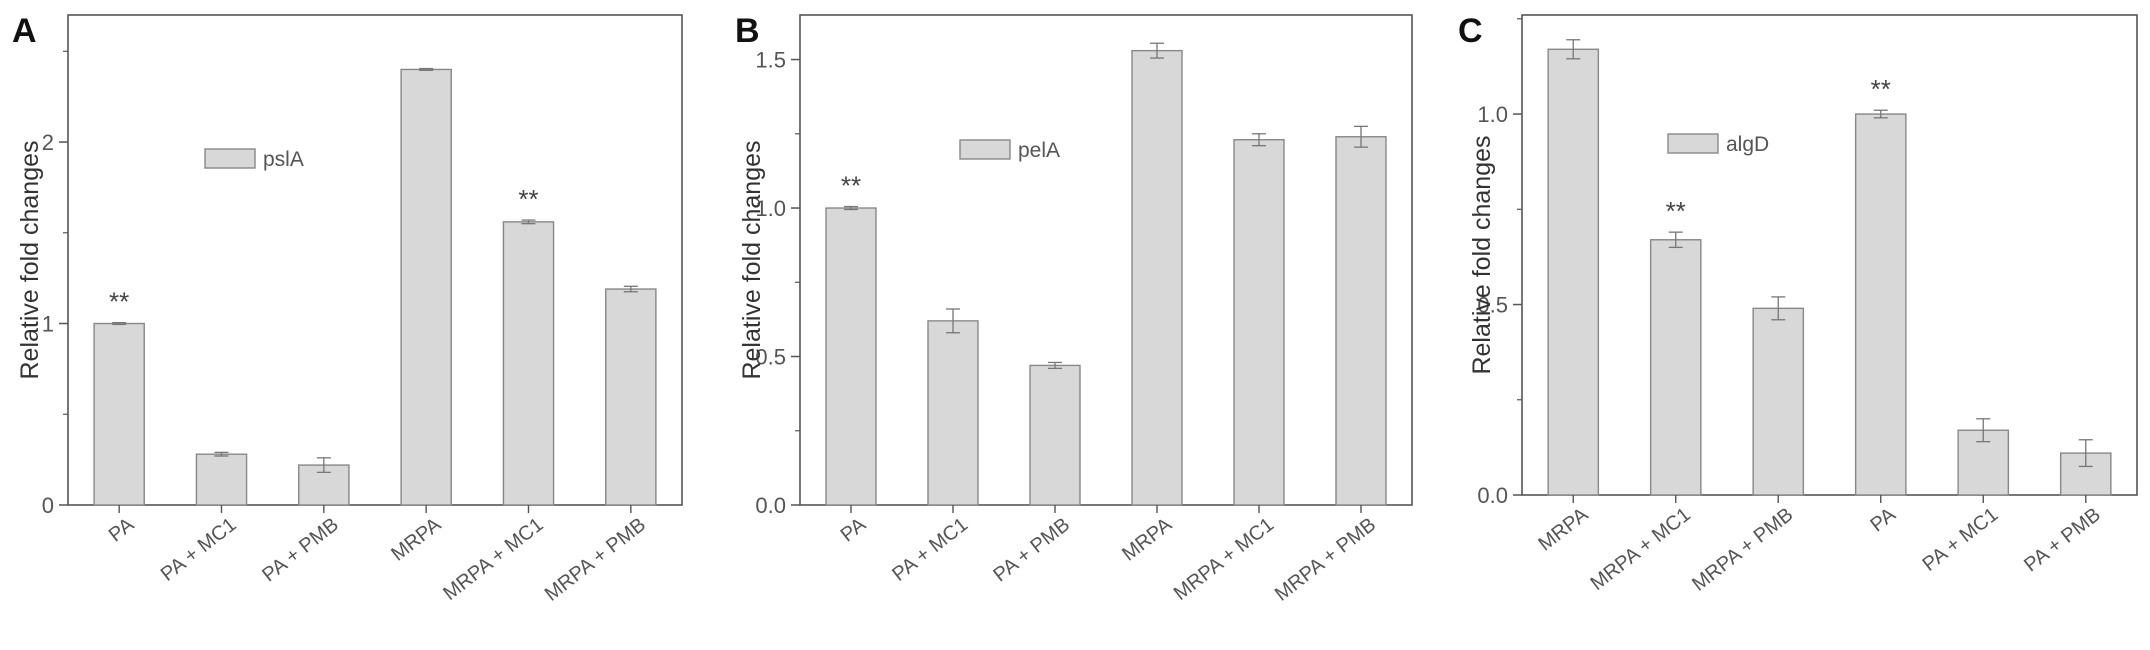  I want to click on y-tick-label: 1, so click(48, 324).